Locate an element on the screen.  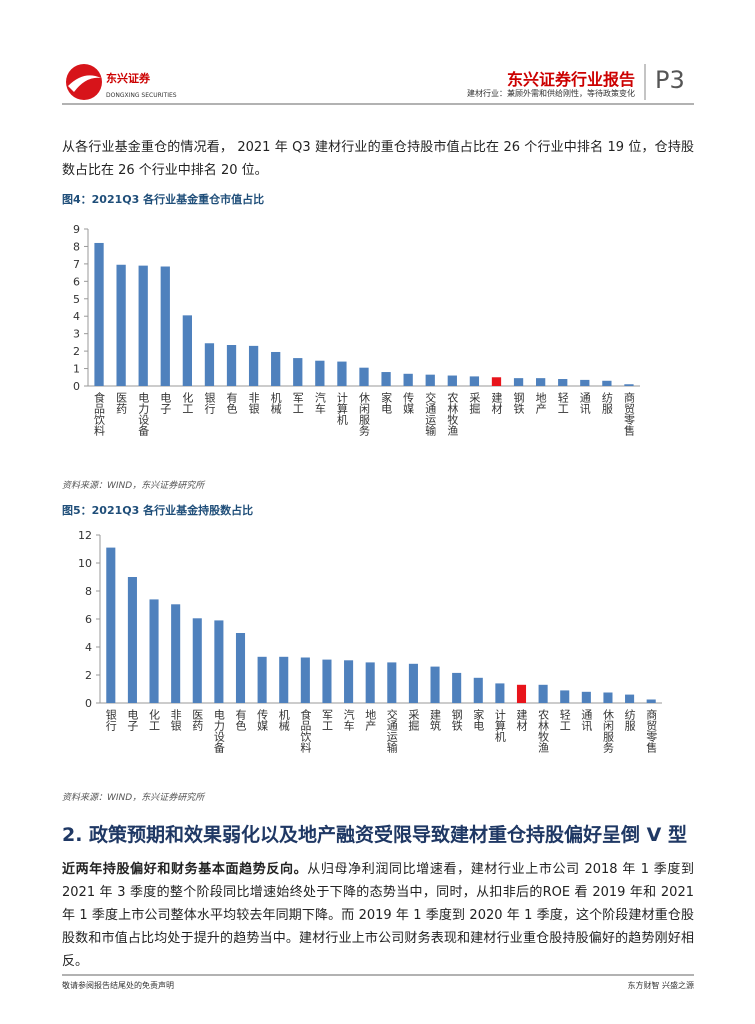
x-tick-label: 家电 is located at coordinates (478, 719).